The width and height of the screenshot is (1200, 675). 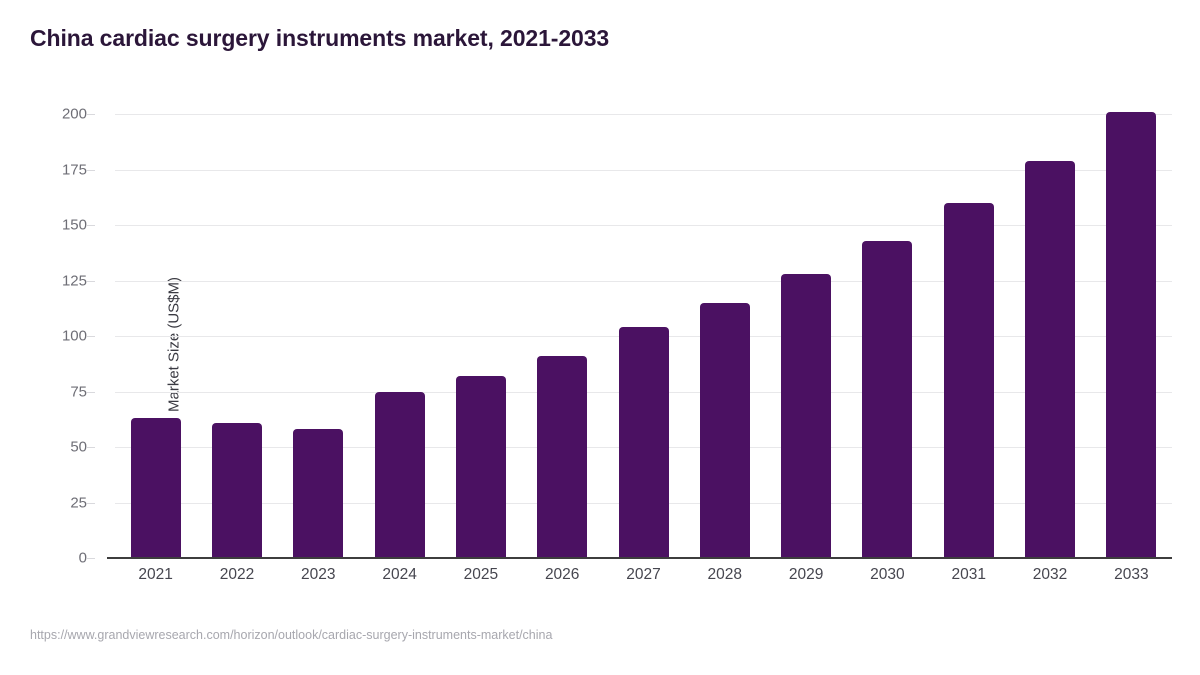 What do you see at coordinates (52, 337) in the screenshot?
I see `y-axis-tick-labels: 0 25 50 75 100 125 150 175 200` at bounding box center [52, 337].